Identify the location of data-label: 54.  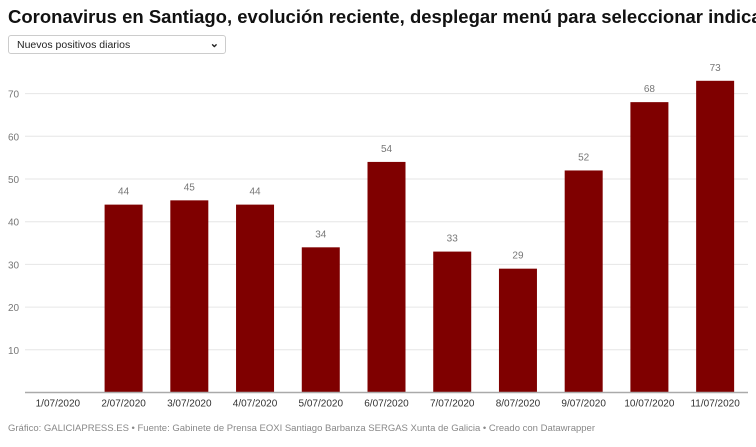
(387, 149).